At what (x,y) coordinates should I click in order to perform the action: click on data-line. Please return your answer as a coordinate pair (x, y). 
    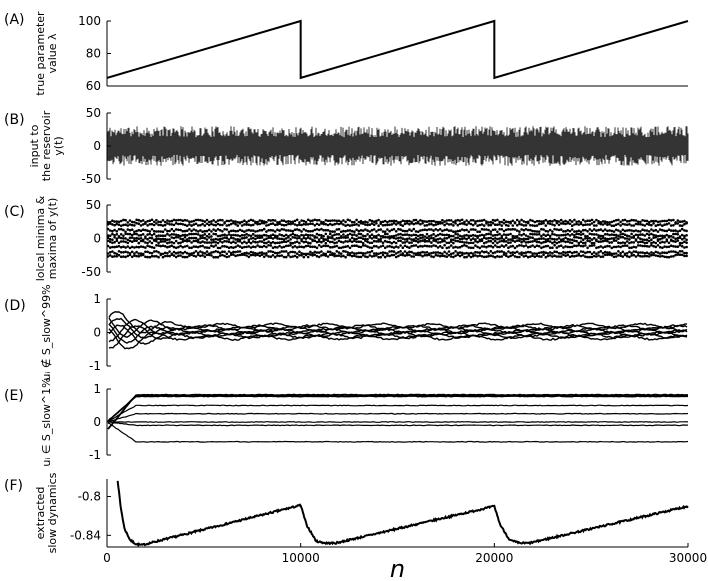
    Looking at the image, I should click on (402, 514).